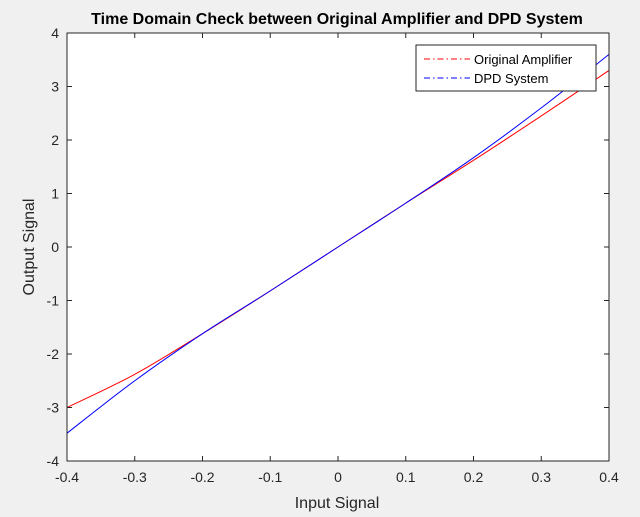  Describe the element at coordinates (29, 247) in the screenshot. I see `y-axis-label: Output Signal` at that location.